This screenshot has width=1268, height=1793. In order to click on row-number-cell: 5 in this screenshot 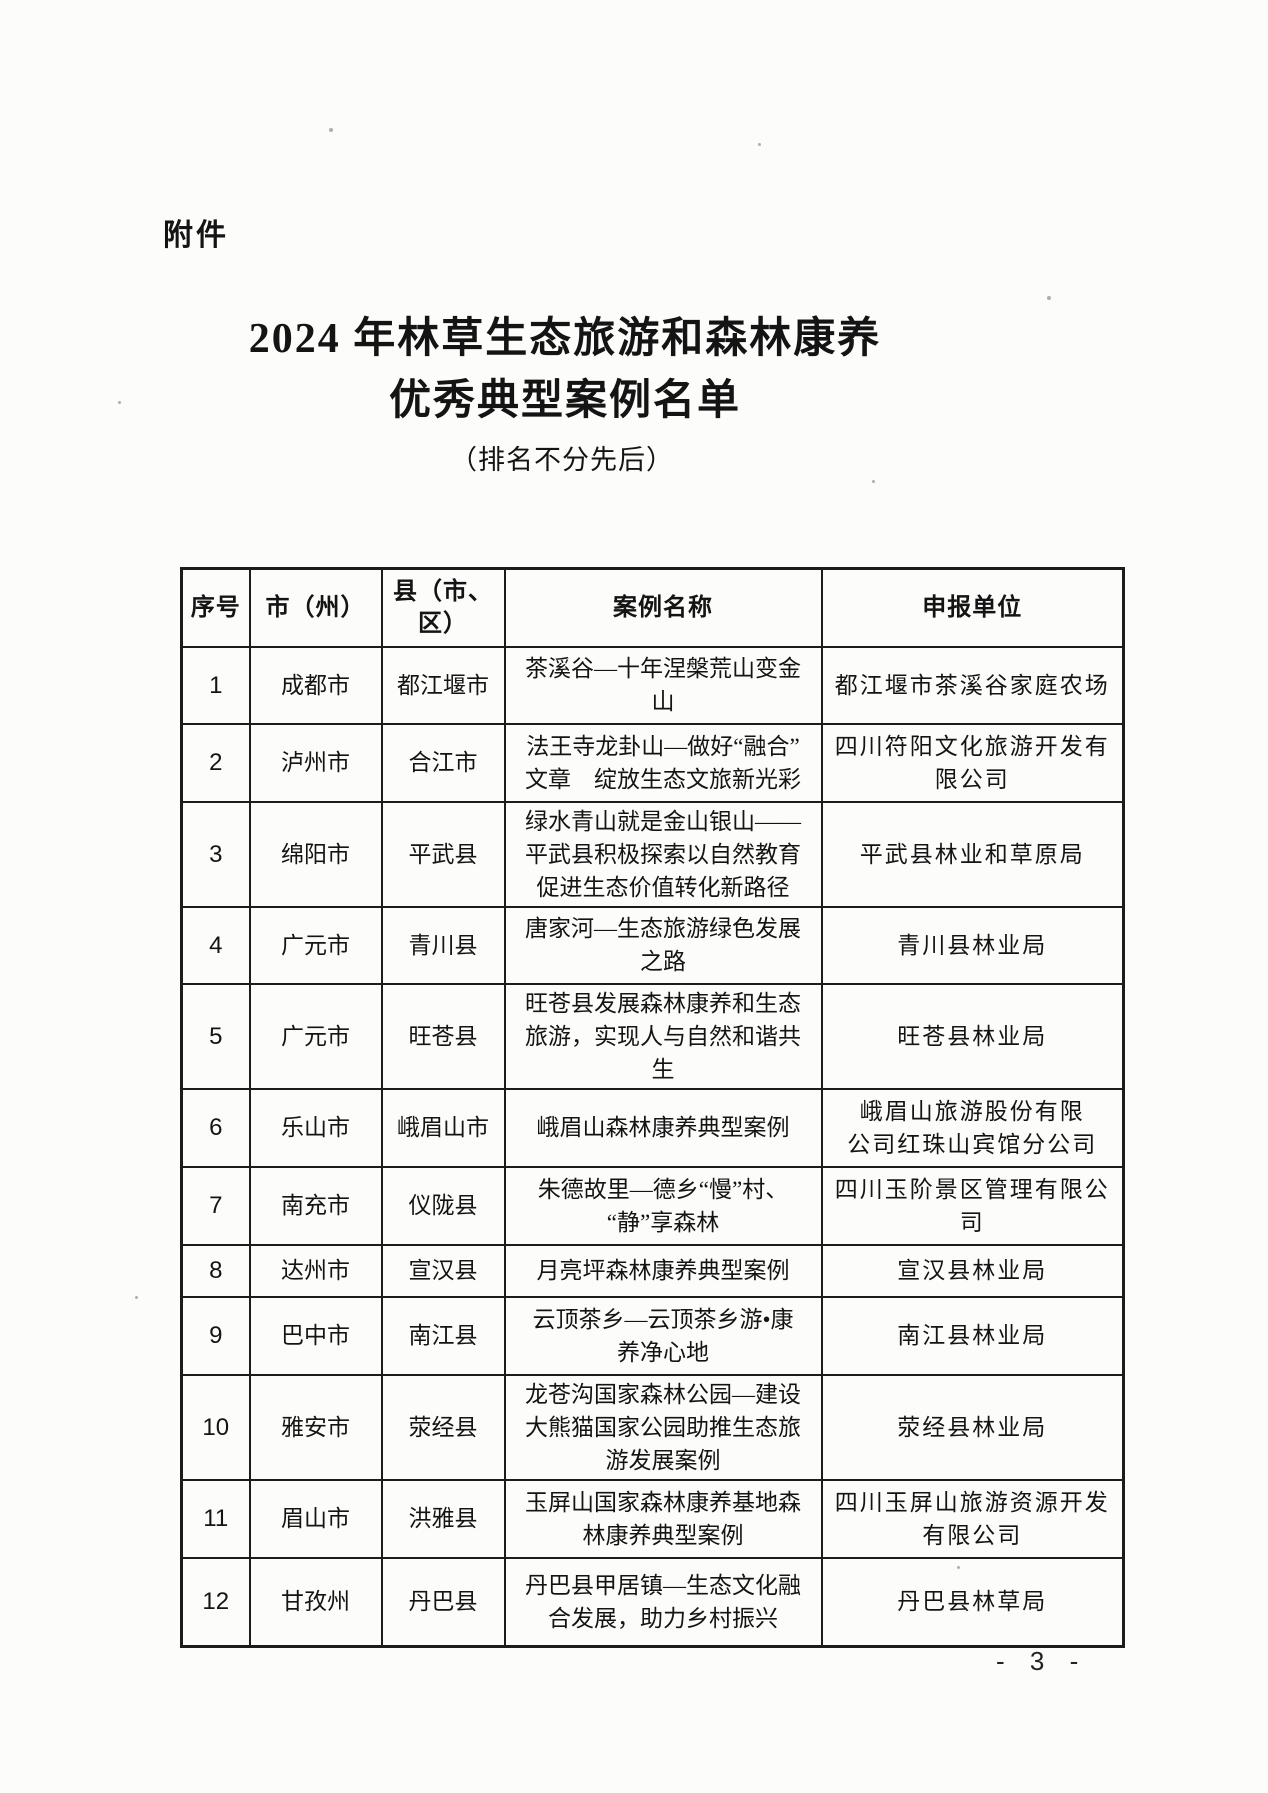, I will do `click(215, 1036)`.